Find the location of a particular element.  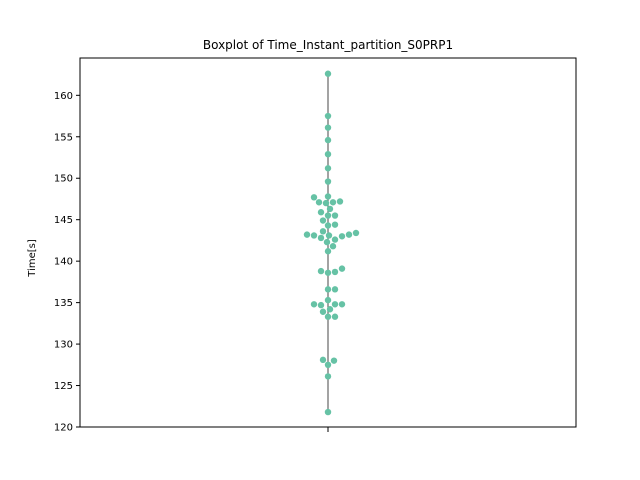

swarm-points is located at coordinates (331, 243).